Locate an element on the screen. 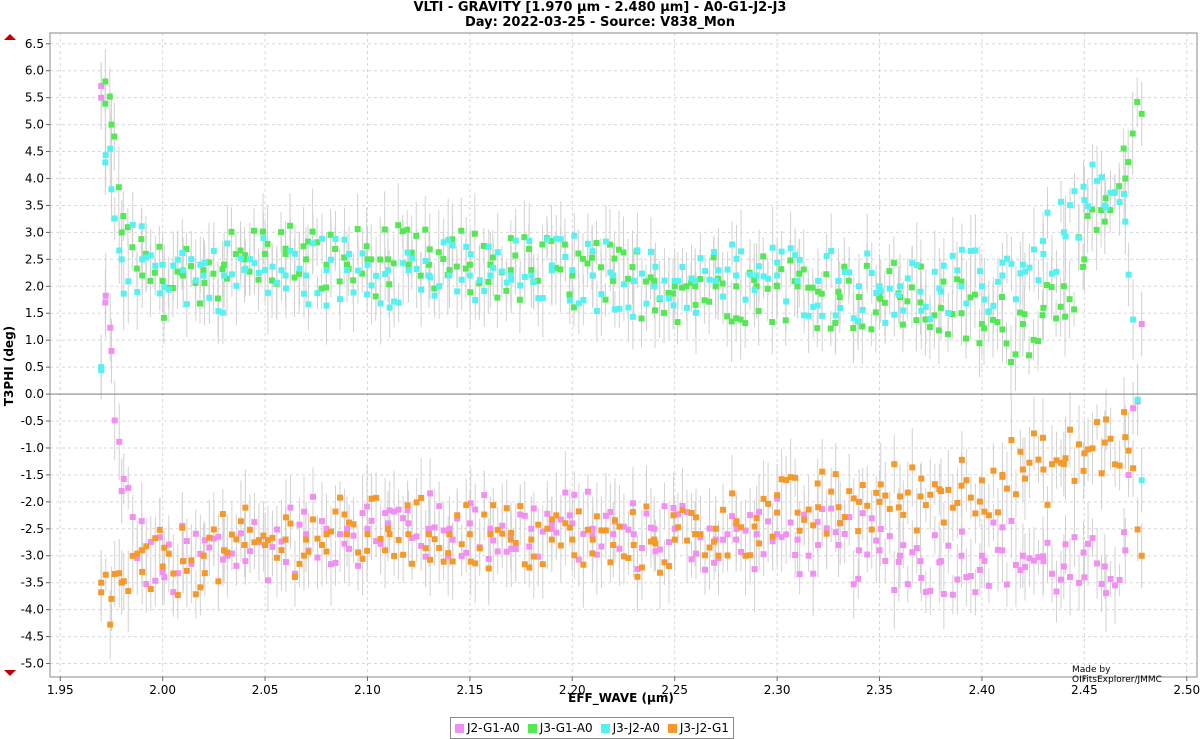 Image resolution: width=1200 pixels, height=739 pixels. legend-item: J3-G1-A0 is located at coordinates (560, 728).